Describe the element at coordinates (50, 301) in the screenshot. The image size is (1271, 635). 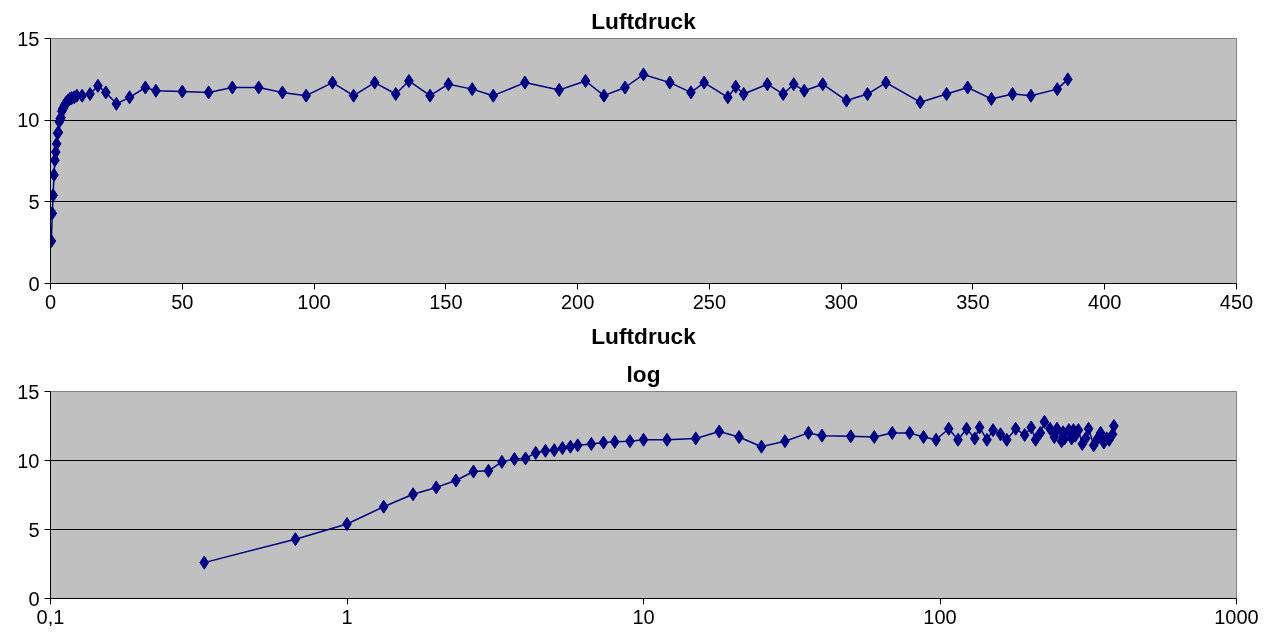
I see `x-tick-label: 0` at that location.